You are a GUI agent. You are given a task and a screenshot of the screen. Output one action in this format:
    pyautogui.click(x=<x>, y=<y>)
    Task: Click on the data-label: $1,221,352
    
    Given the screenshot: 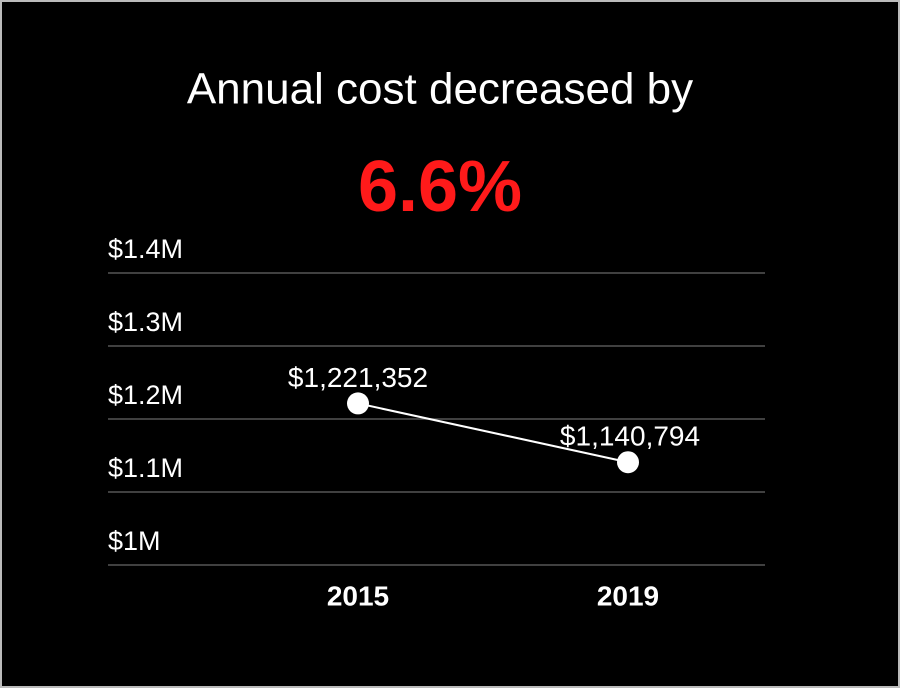 What is the action you would take?
    pyautogui.click(x=358, y=377)
    